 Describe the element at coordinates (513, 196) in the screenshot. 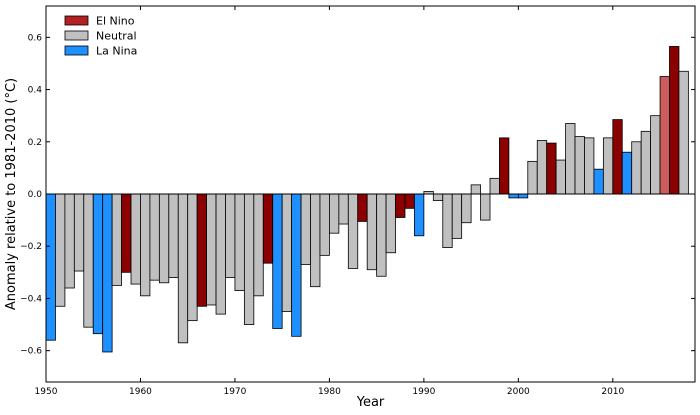

I see `bar-1999` at that location.